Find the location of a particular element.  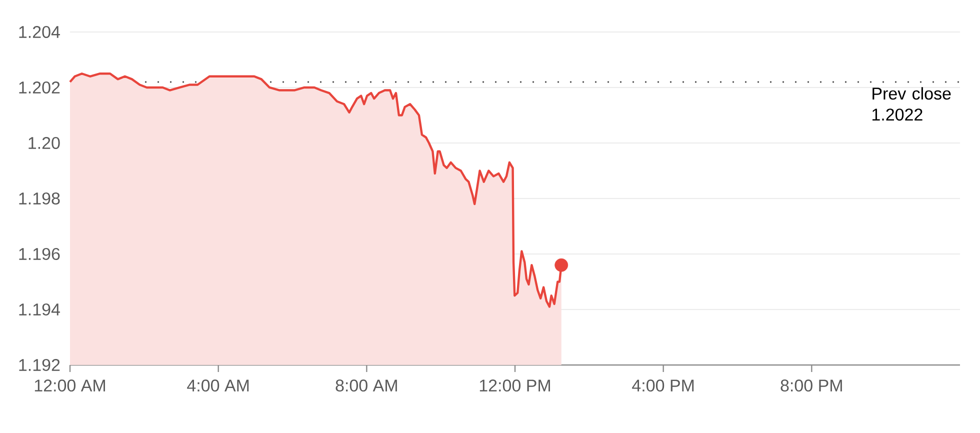

x-tick-label: 8:00 AM is located at coordinates (366, 386).